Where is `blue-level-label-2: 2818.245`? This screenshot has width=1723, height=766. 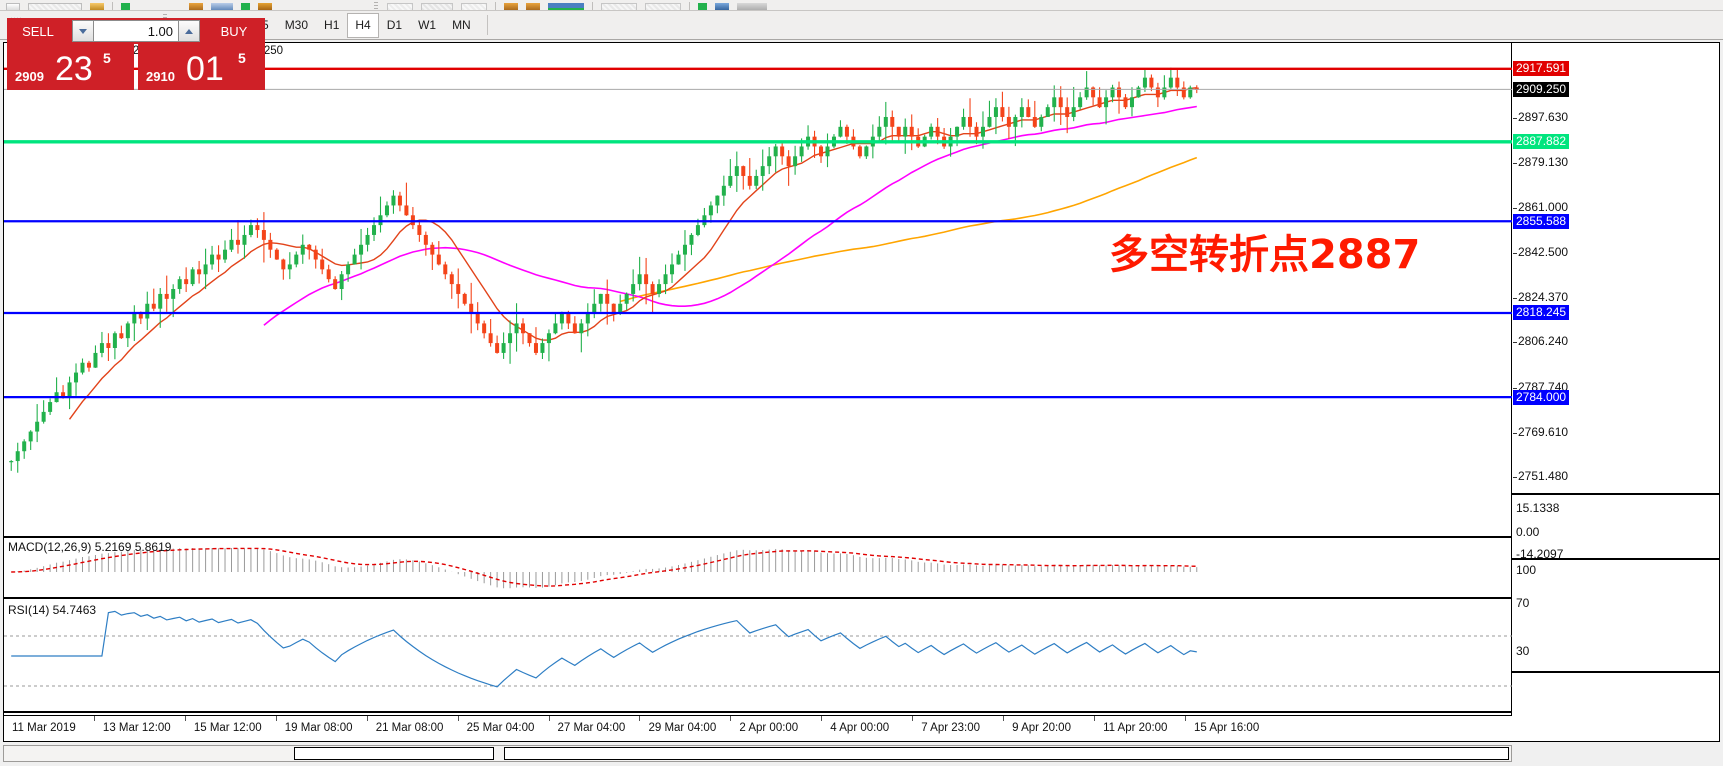 blue-level-label-2: 2818.245 is located at coordinates (1541, 313).